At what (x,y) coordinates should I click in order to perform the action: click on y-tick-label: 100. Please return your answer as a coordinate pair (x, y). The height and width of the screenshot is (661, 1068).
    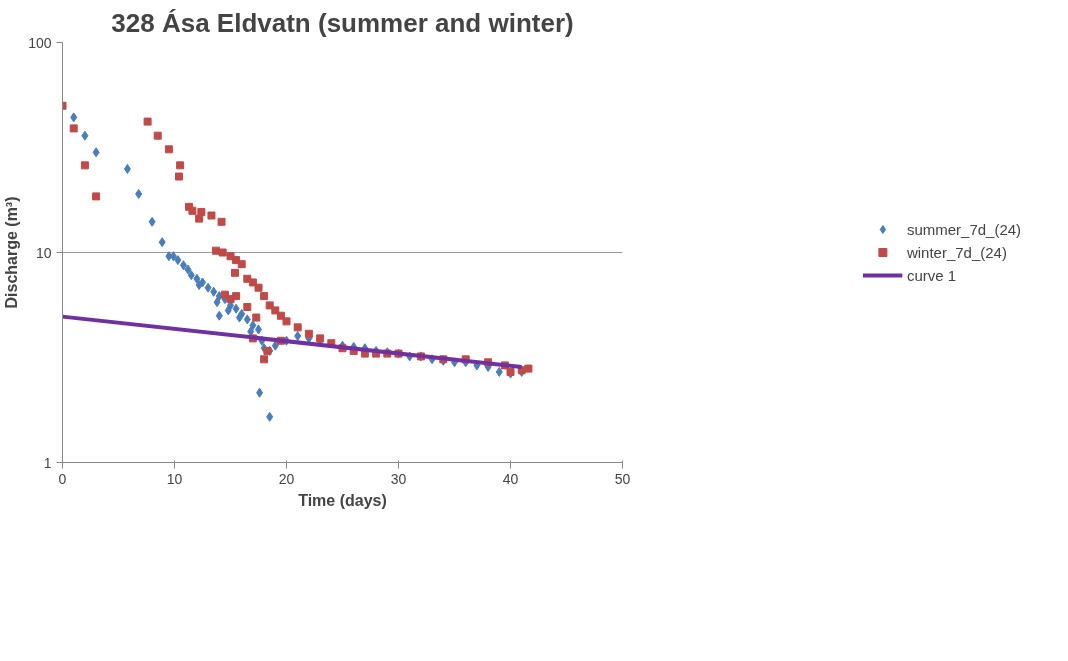
    Looking at the image, I should click on (40, 42).